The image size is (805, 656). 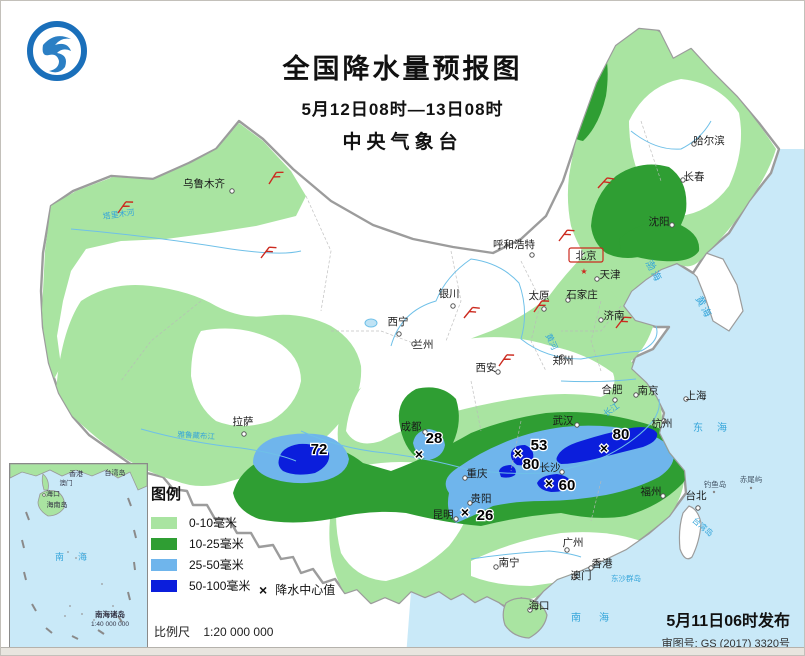 I want to click on legend-row: 10-25毫米, so click(x=200, y=543).